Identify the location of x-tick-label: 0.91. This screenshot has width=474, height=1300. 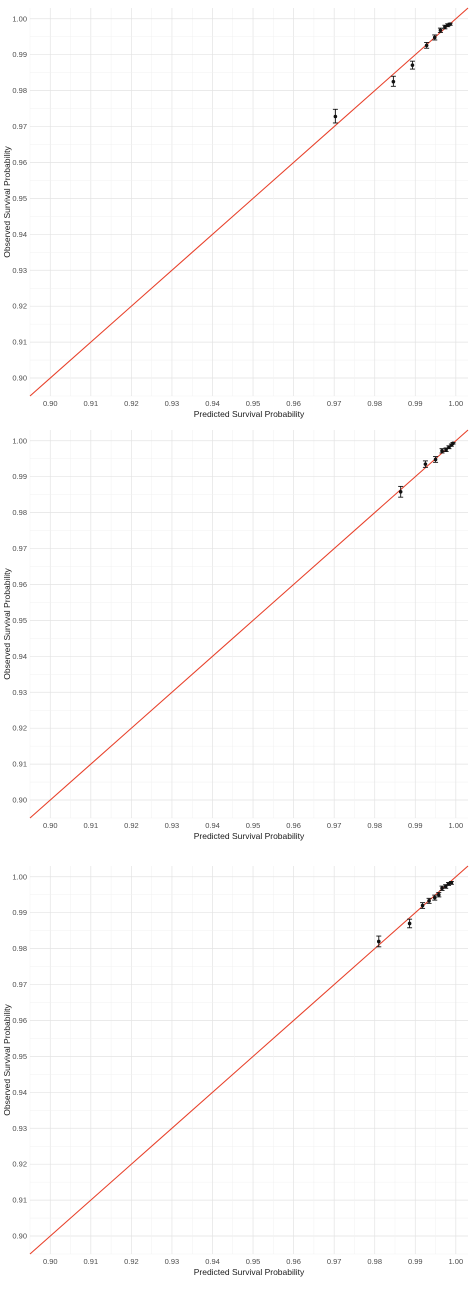
(91, 825).